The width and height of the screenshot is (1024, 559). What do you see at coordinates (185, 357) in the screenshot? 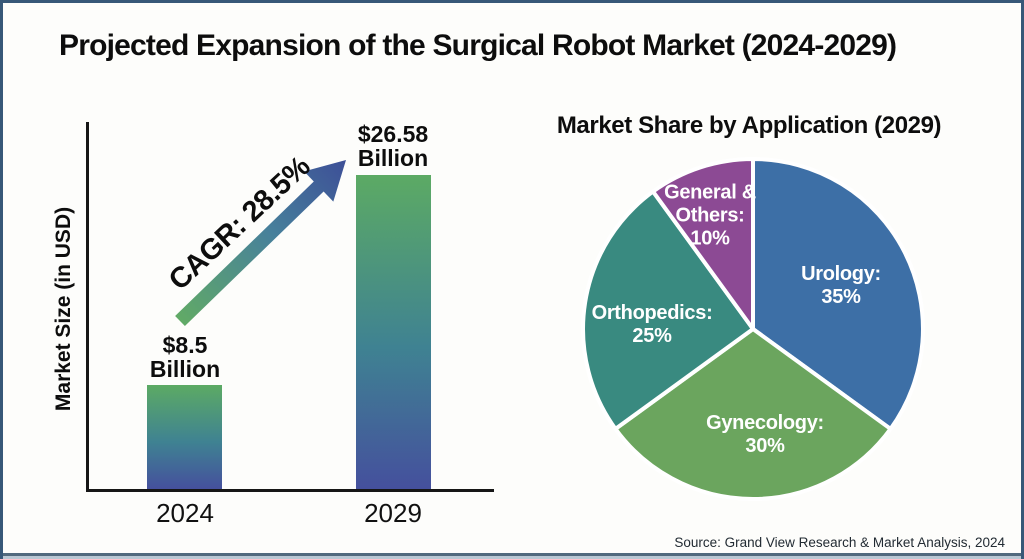
I see `bar-value-label-2024: $8.5 Billion` at bounding box center [185, 357].